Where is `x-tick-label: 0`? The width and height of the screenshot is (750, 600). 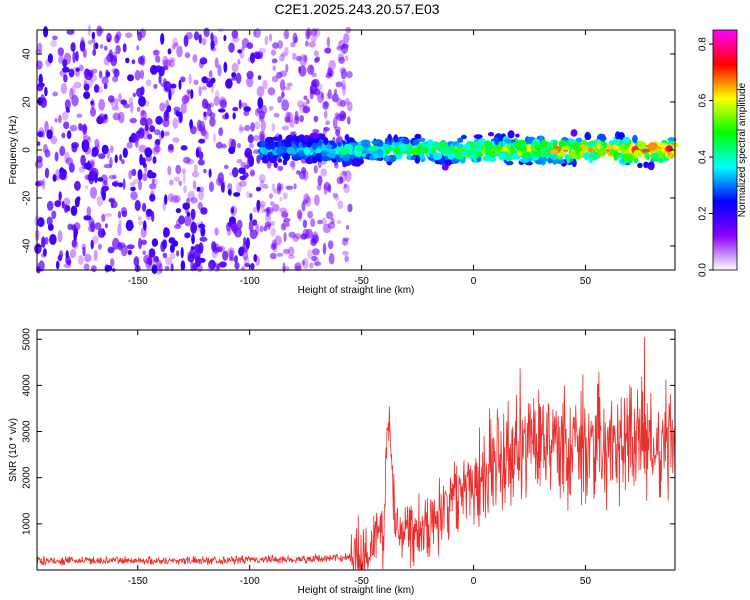
x-tick-label: 0 is located at coordinates (474, 581).